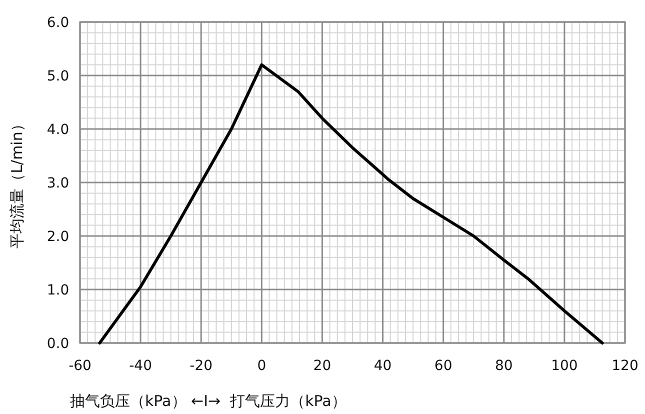 The height and width of the screenshot is (414, 645). I want to click on x-tick-label: 20, so click(322, 366).